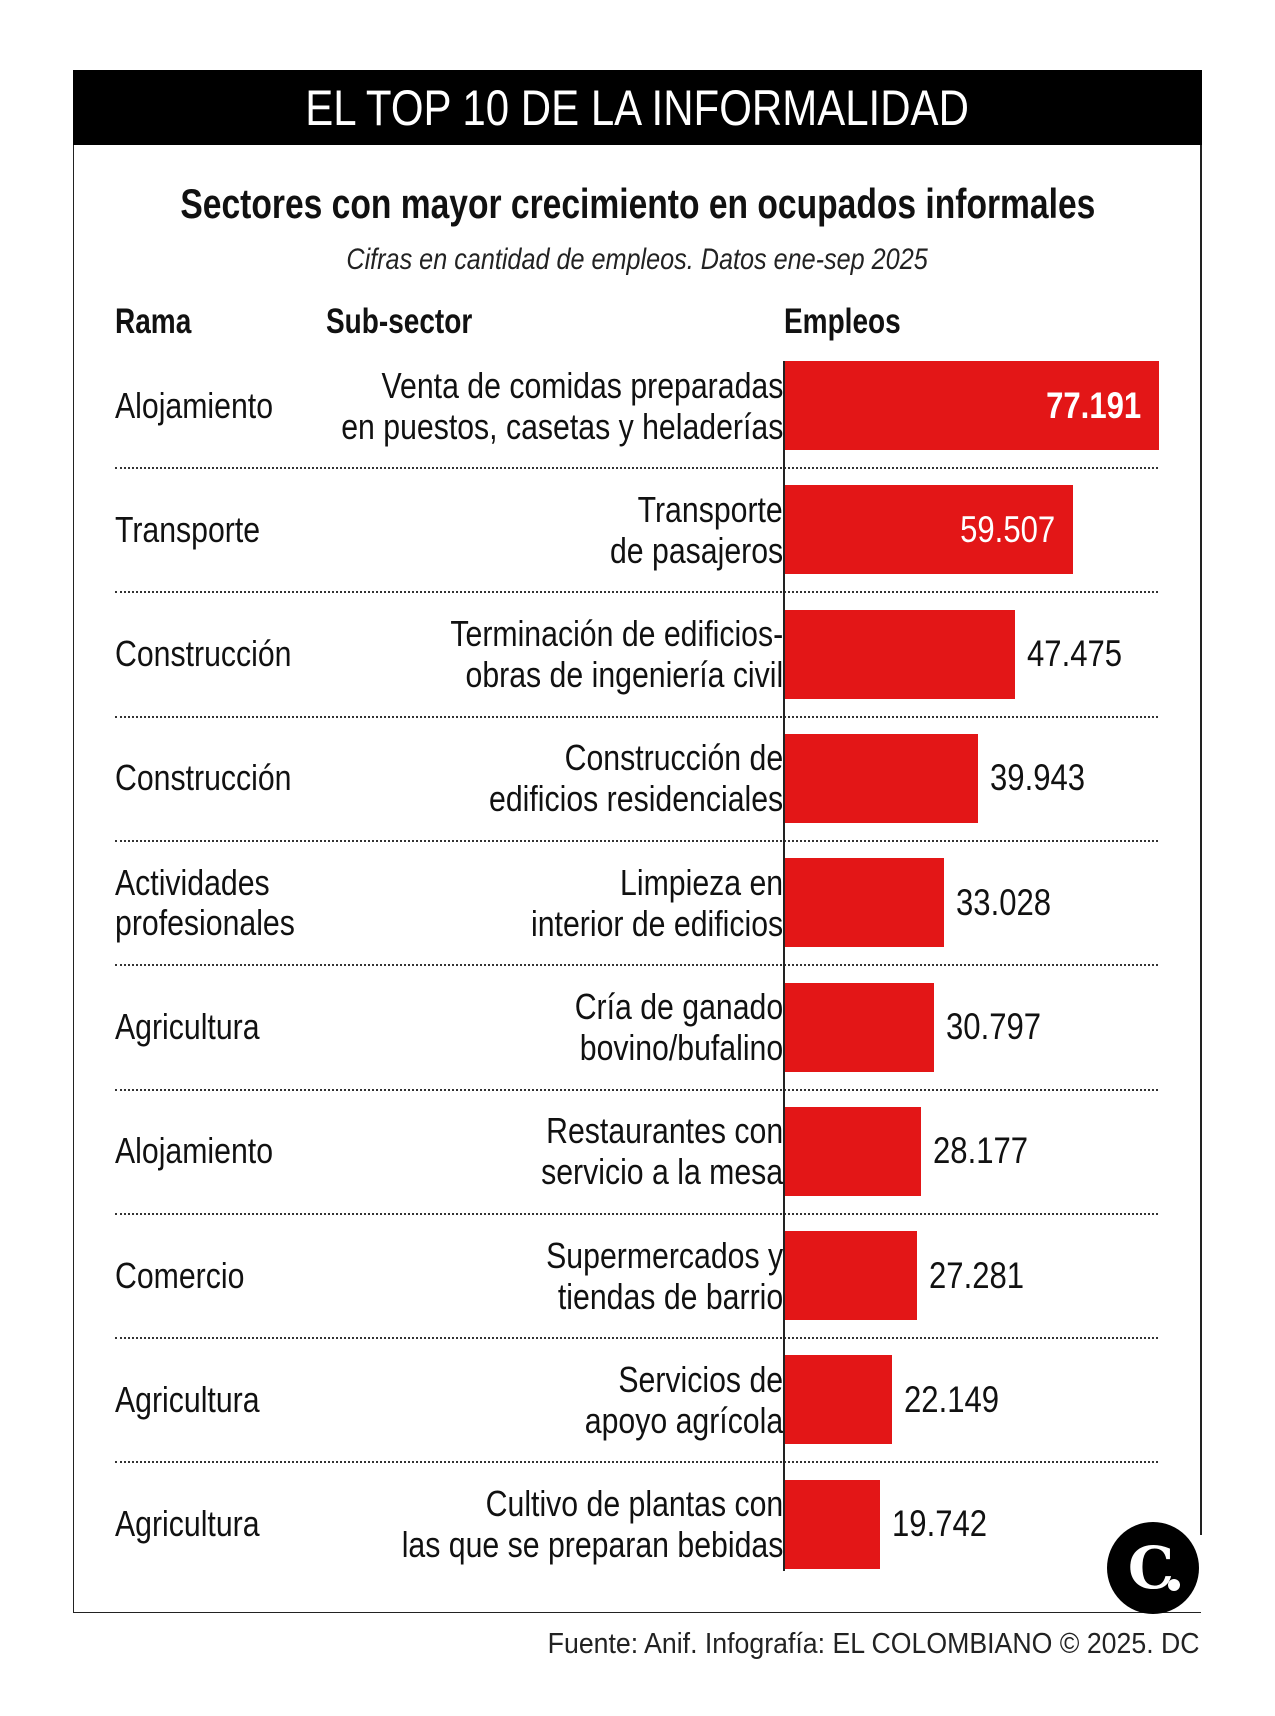 This screenshot has height=1716, width=1275. Describe the element at coordinates (1074, 654) in the screenshot. I see `bar-value-text: 47.475` at that location.